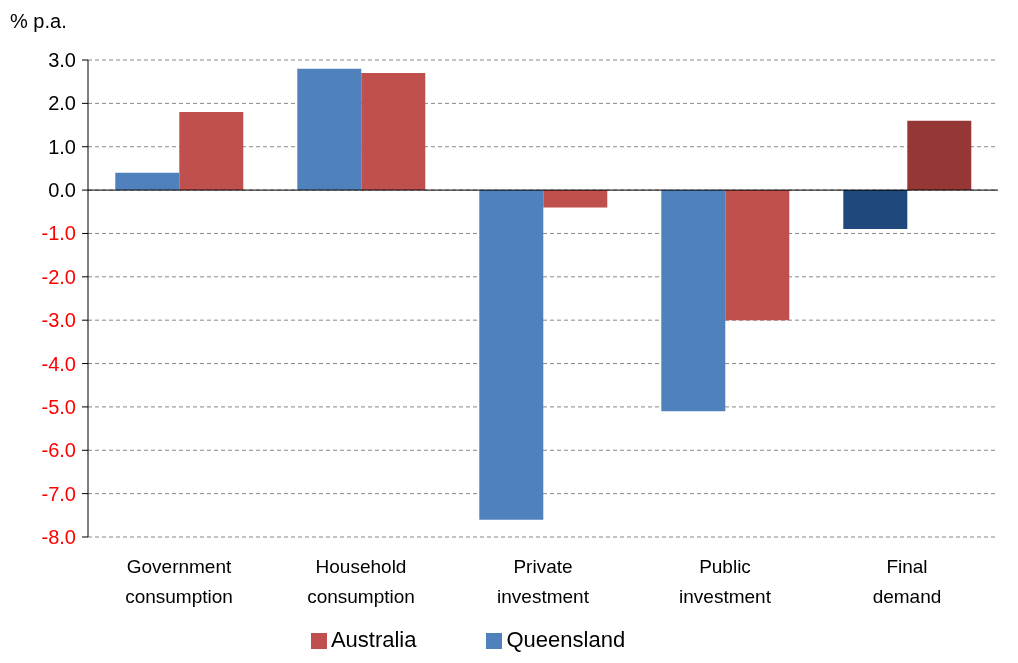 This screenshot has height=663, width=1018. What do you see at coordinates (62, 60) in the screenshot?
I see `y-tick-label: 3.0` at bounding box center [62, 60].